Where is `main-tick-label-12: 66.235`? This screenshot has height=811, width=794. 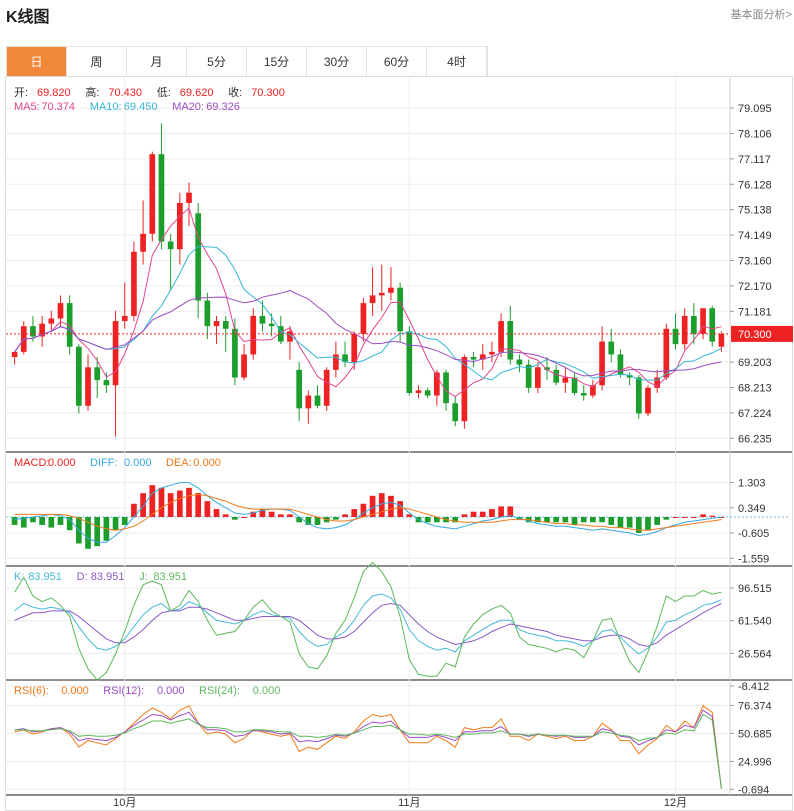
main-tick-label-12: 66.235 is located at coordinates (755, 439).